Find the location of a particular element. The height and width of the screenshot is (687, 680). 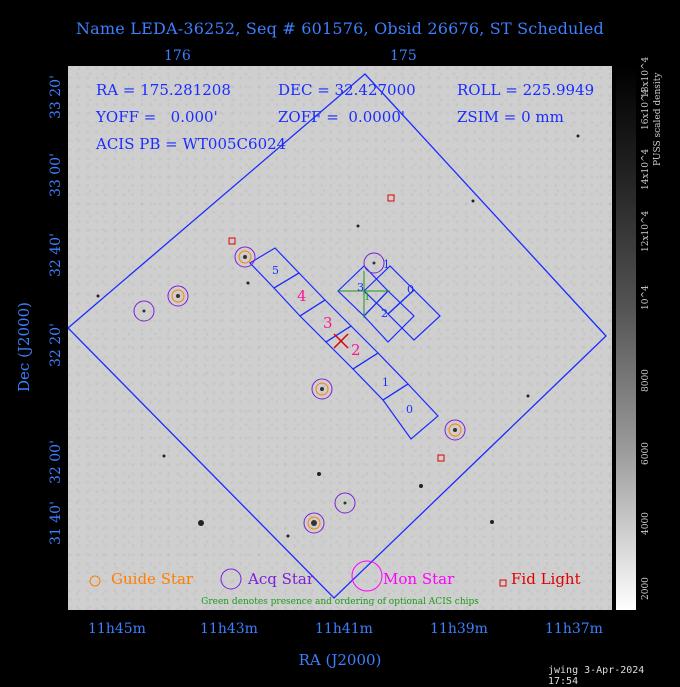

info-zoff: ZOFF = 0.0000' is located at coordinates (342, 117).